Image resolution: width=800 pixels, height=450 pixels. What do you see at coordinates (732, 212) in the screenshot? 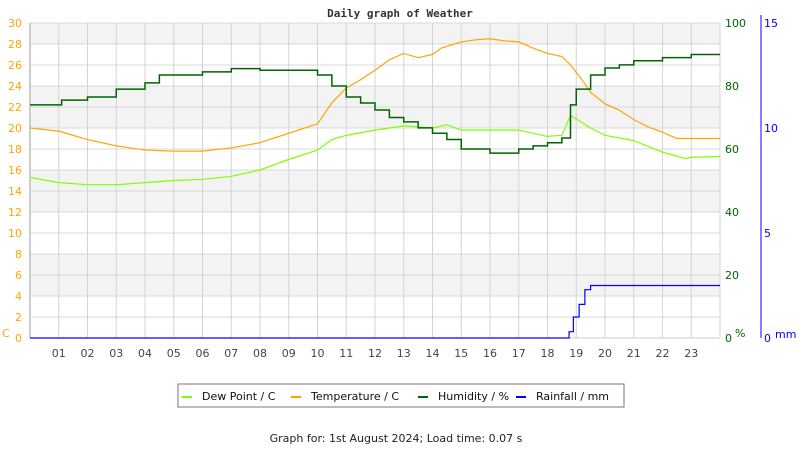
I see `y-tick-label-humidity: 40` at bounding box center [732, 212].